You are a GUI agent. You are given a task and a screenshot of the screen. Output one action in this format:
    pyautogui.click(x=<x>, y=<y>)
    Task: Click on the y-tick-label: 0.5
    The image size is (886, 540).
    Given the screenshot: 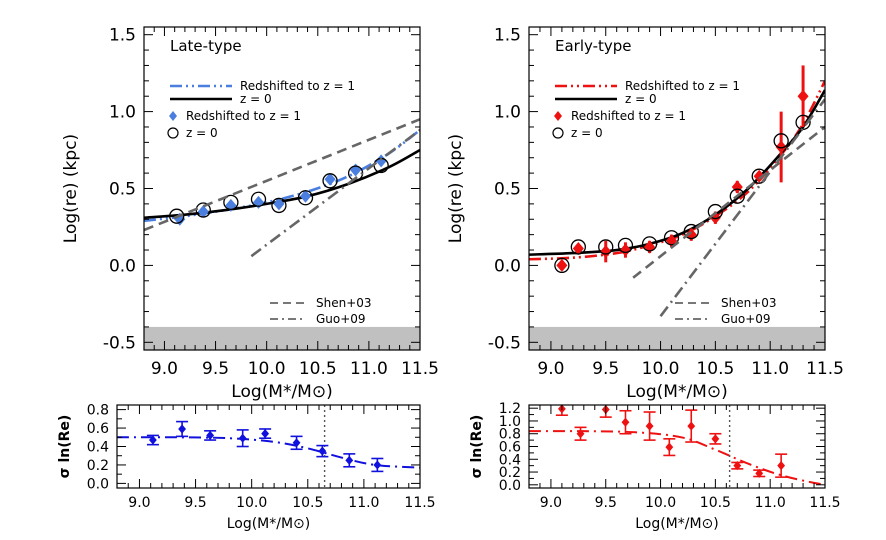 What is the action you would take?
    pyautogui.click(x=122, y=190)
    